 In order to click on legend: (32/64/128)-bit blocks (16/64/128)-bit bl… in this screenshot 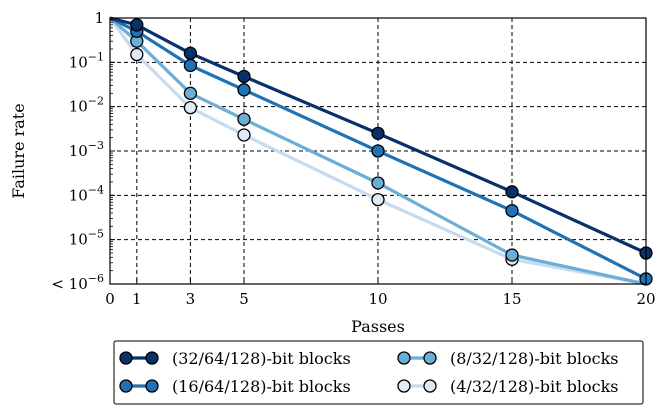, I will do `click(378, 372)`.